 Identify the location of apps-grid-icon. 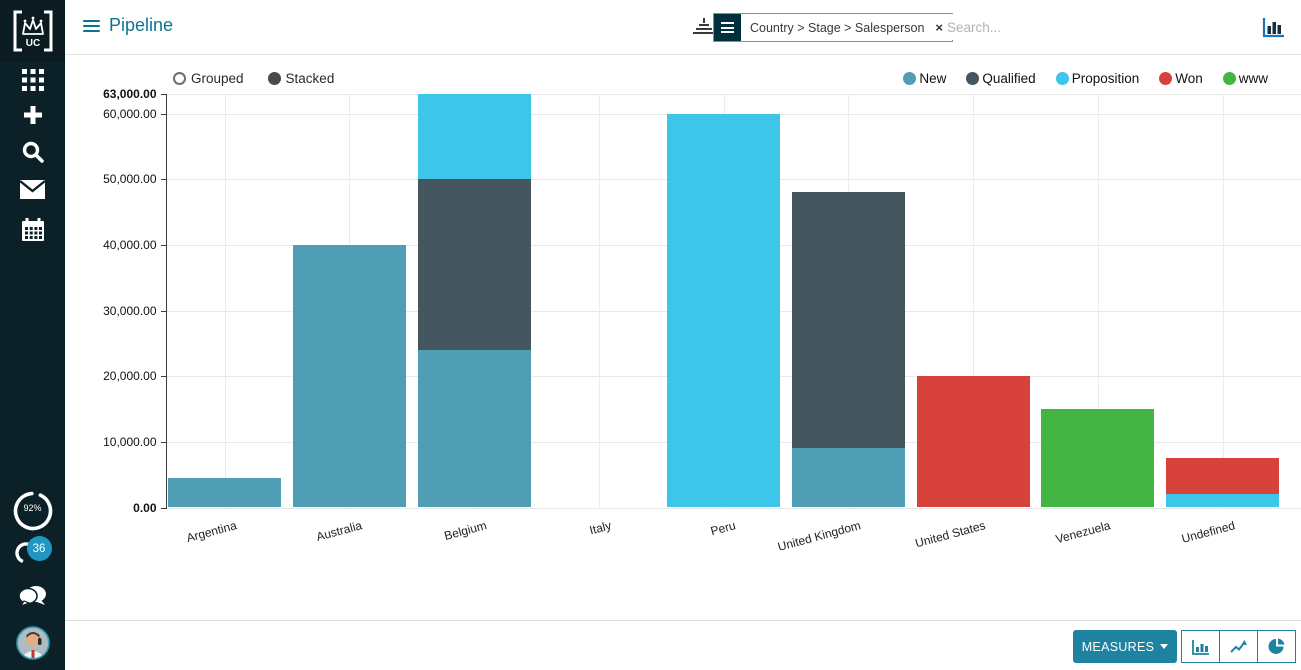
(32, 80).